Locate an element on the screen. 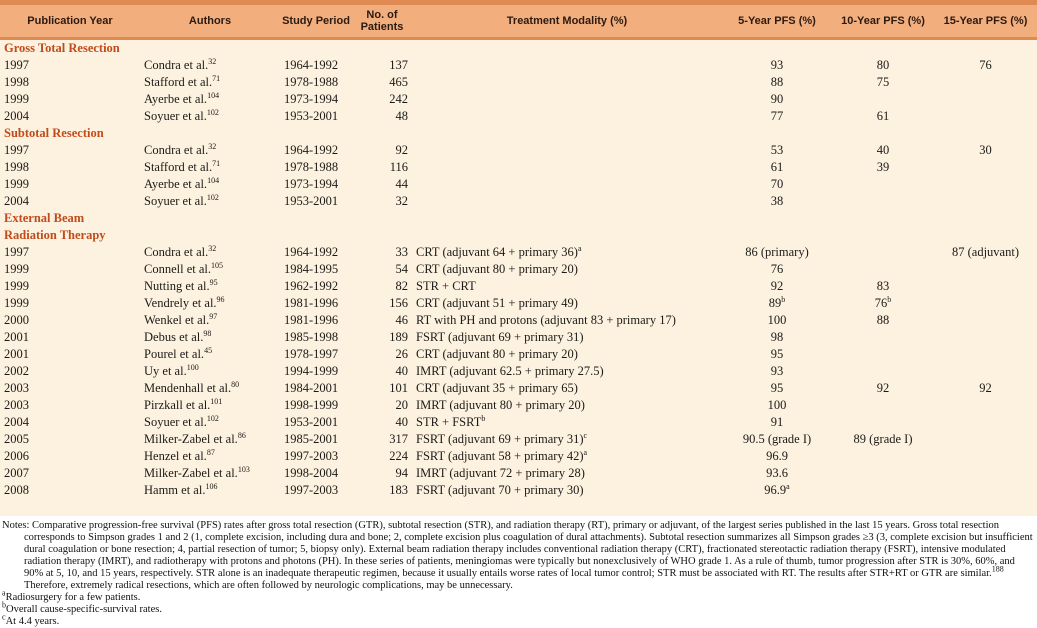  table-row: 2004 Soyuer et al.102 1953-2001 32 38 is located at coordinates (518, 201).